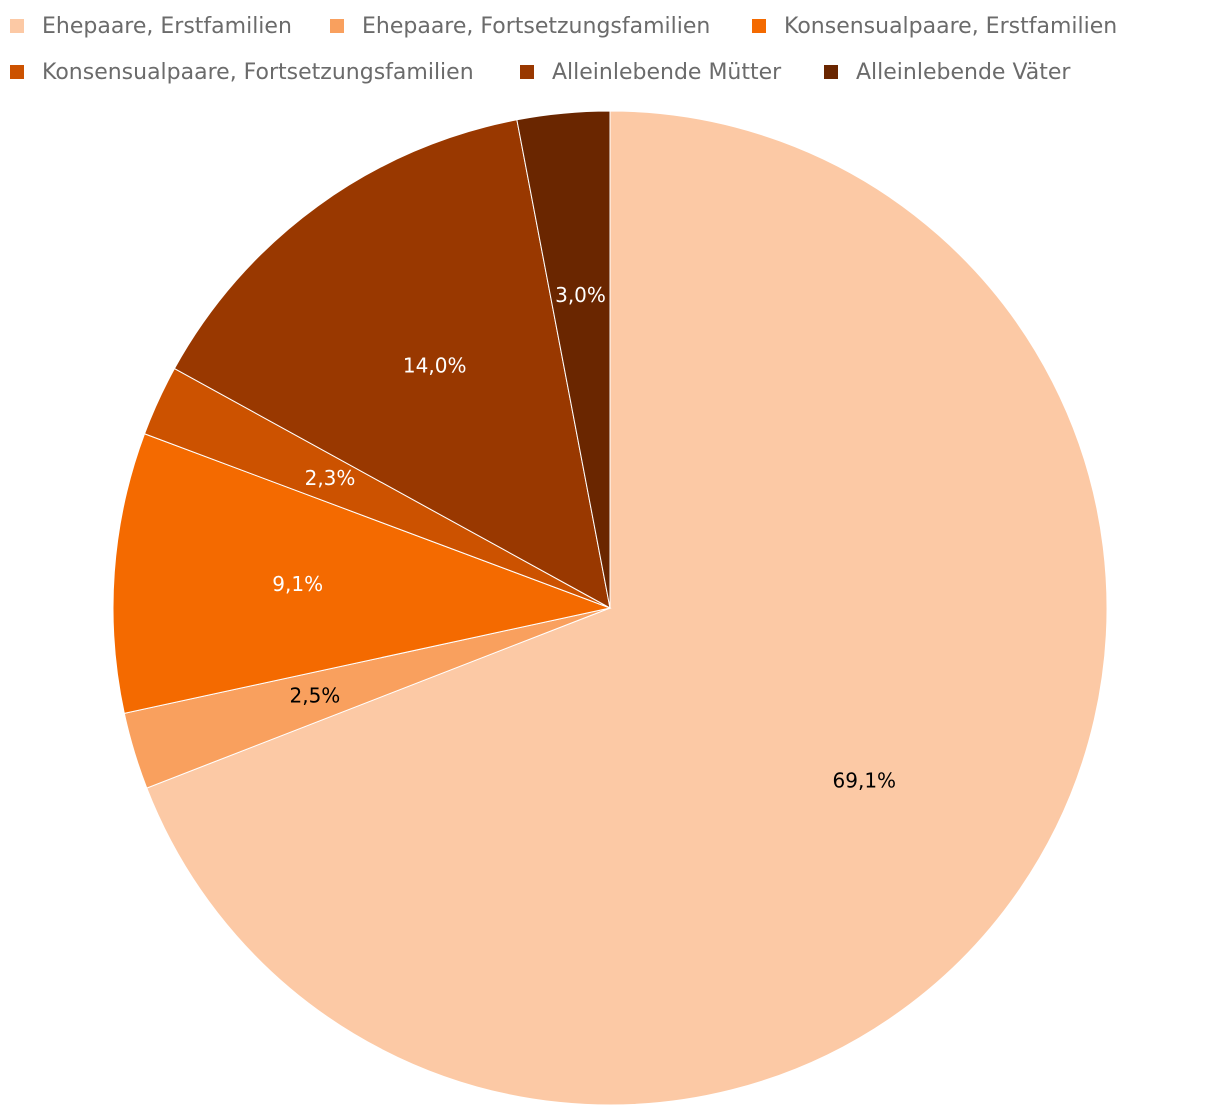 The image size is (1220, 1116). I want to click on pie-slice-label: 2,5%, so click(314, 695).